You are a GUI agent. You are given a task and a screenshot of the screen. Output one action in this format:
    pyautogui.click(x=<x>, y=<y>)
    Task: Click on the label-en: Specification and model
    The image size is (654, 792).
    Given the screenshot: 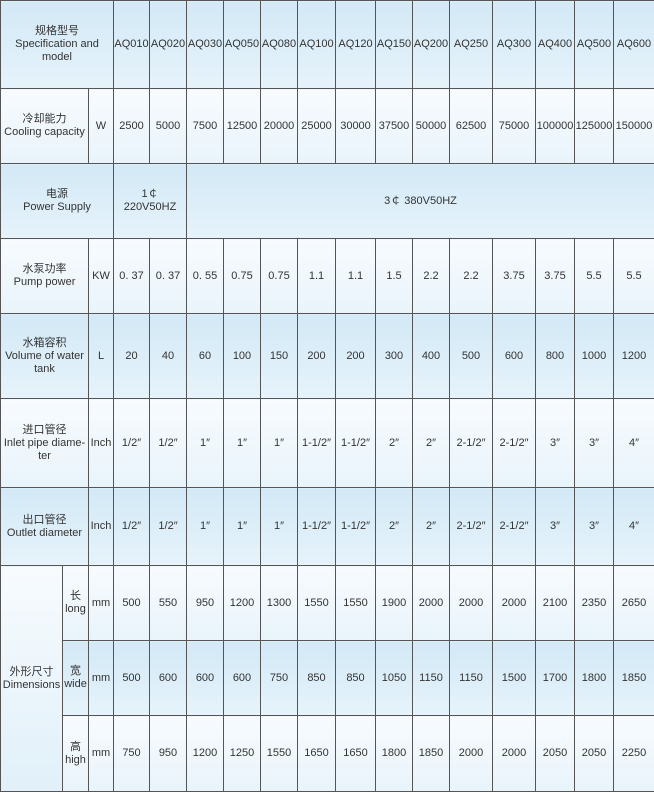 What is the action you would take?
    pyautogui.click(x=57, y=51)
    